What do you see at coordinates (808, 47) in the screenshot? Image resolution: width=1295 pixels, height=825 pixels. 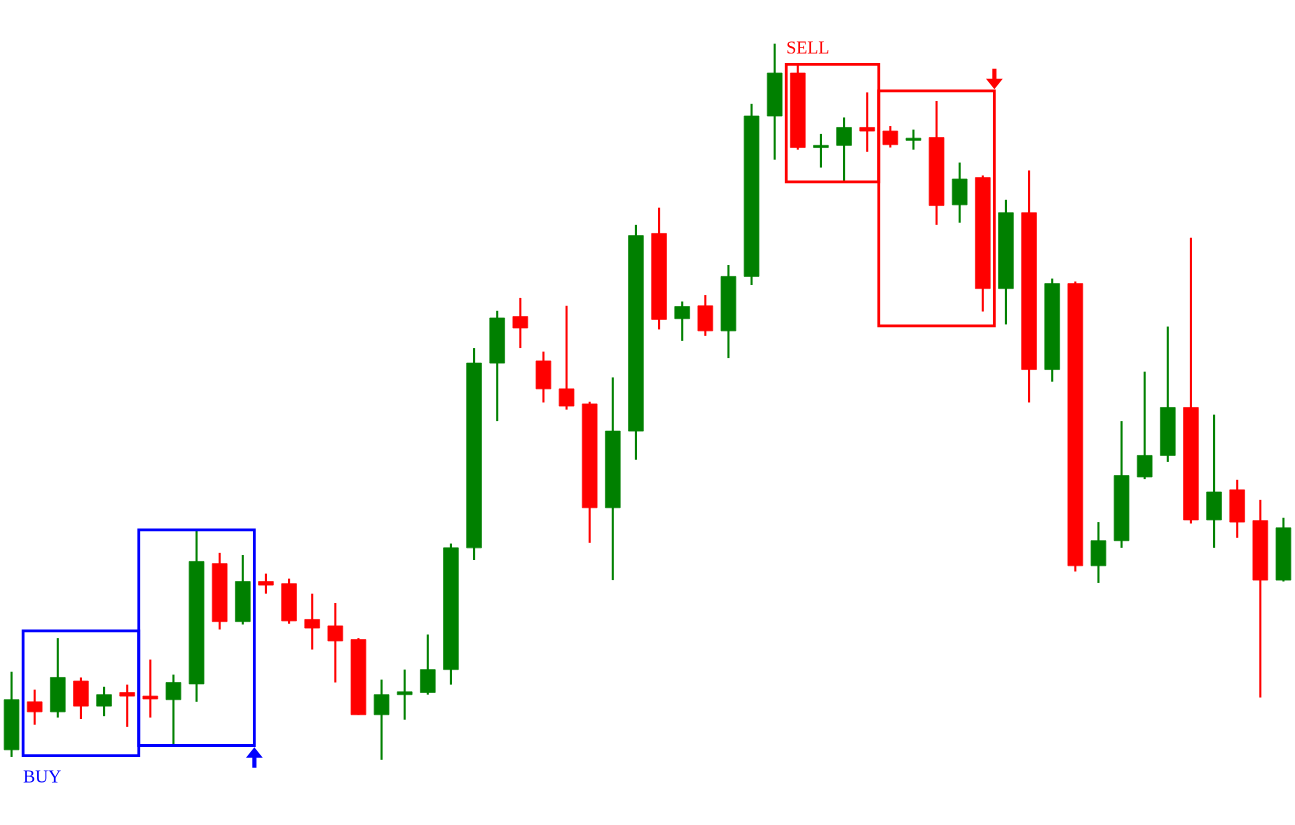 I see `annotation: SELL` at bounding box center [808, 47].